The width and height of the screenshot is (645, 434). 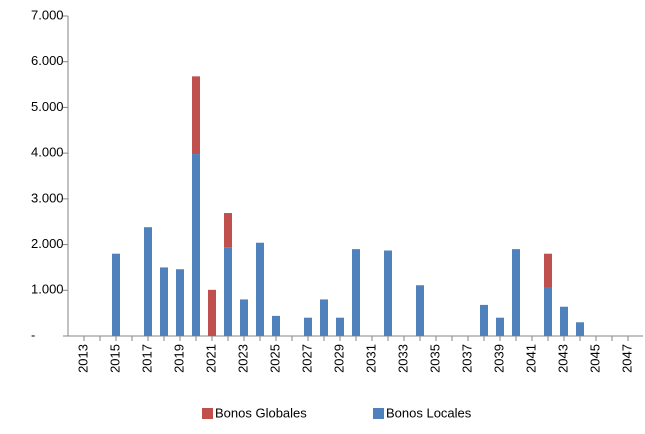 I want to click on x-tick-label: 2023, so click(x=242, y=358).